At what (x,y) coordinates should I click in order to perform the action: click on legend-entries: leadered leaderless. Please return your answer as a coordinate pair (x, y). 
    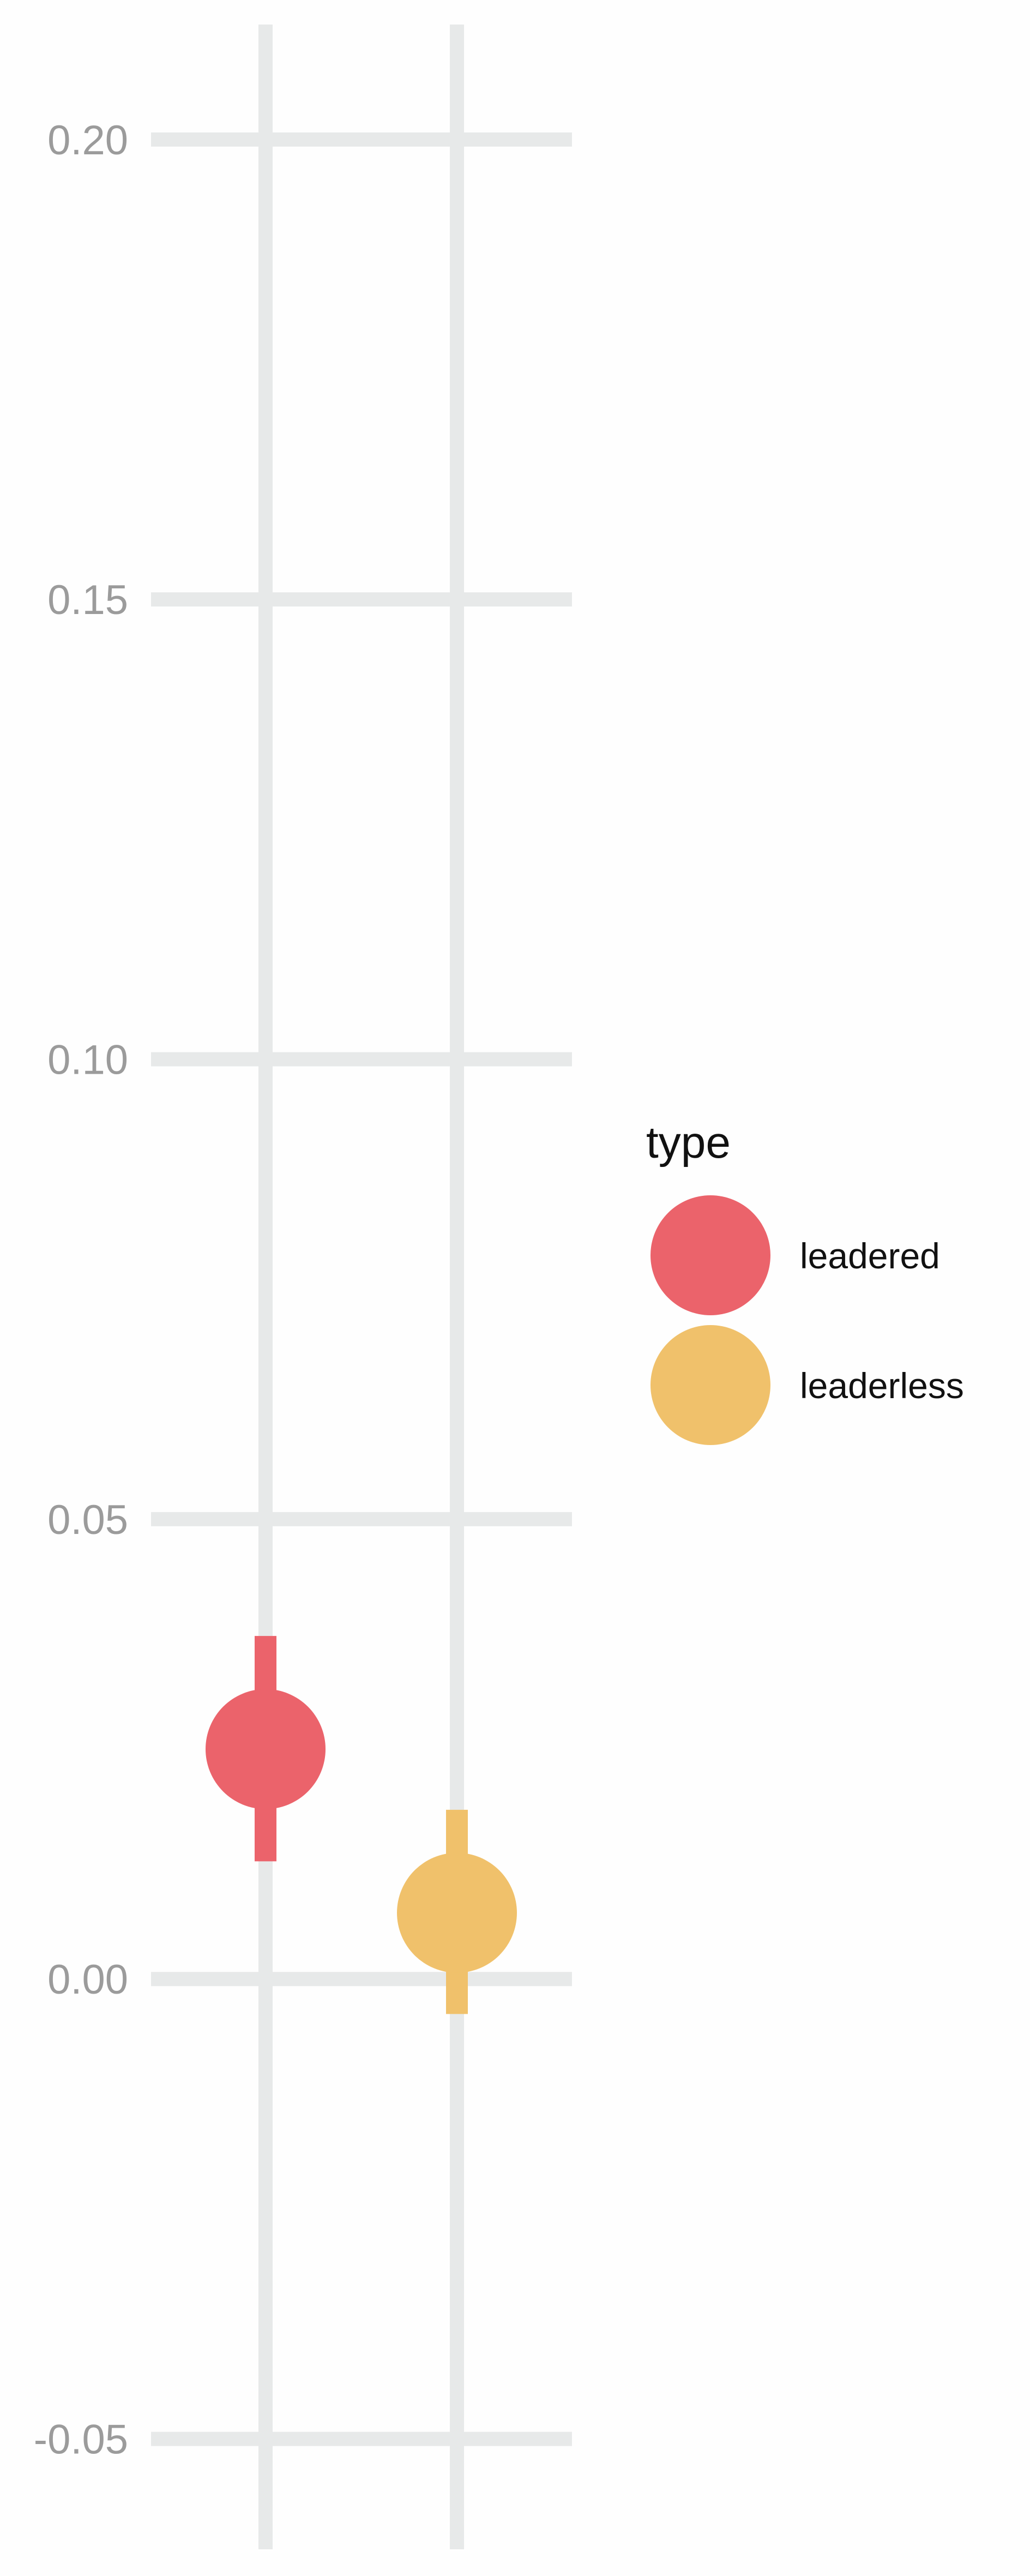
    Looking at the image, I should click on (807, 1320).